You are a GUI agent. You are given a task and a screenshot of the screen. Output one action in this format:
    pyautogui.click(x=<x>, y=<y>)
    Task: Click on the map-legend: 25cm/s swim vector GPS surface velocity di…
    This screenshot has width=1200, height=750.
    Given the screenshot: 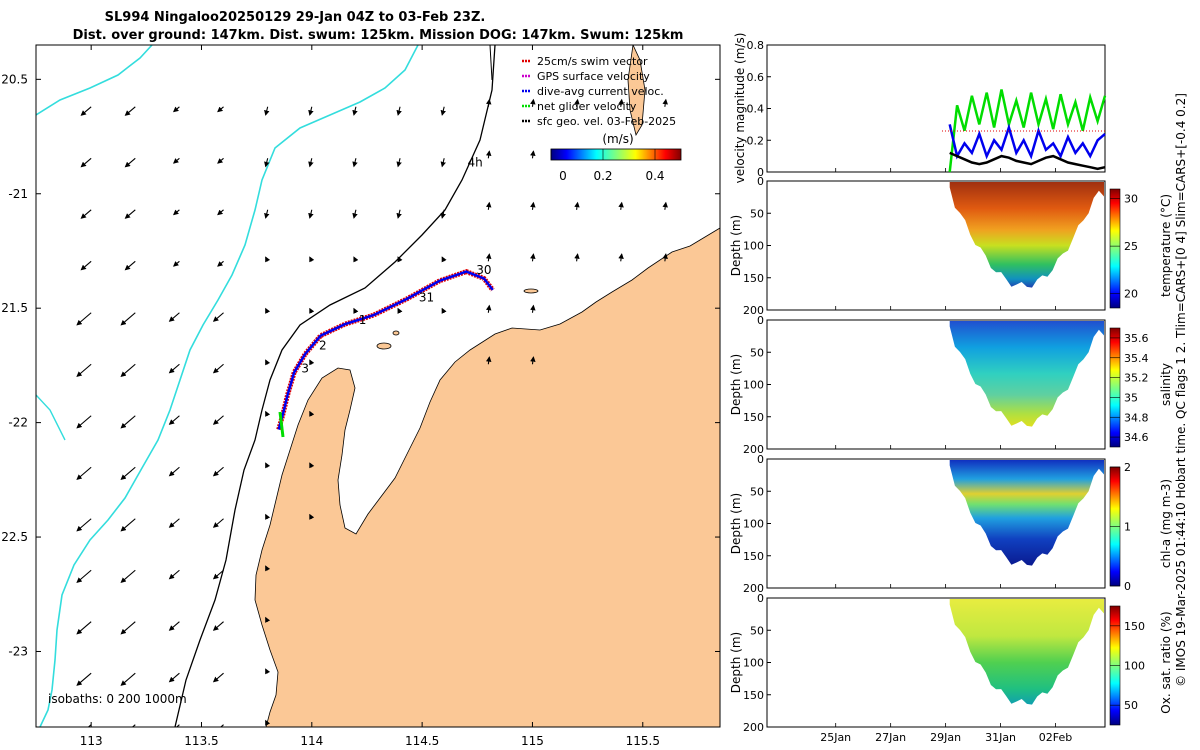 What is the action you would take?
    pyautogui.click(x=599, y=91)
    